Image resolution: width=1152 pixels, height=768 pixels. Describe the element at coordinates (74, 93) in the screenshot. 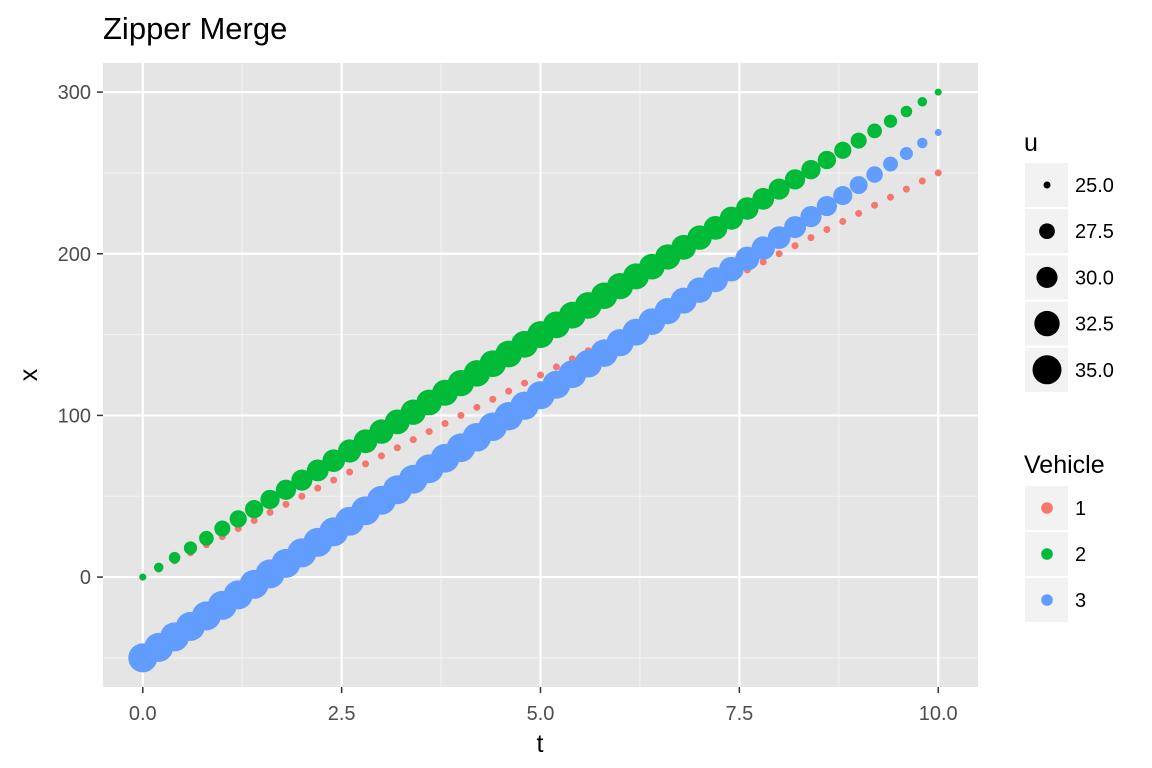

I see `y-tick-label: 300` at that location.